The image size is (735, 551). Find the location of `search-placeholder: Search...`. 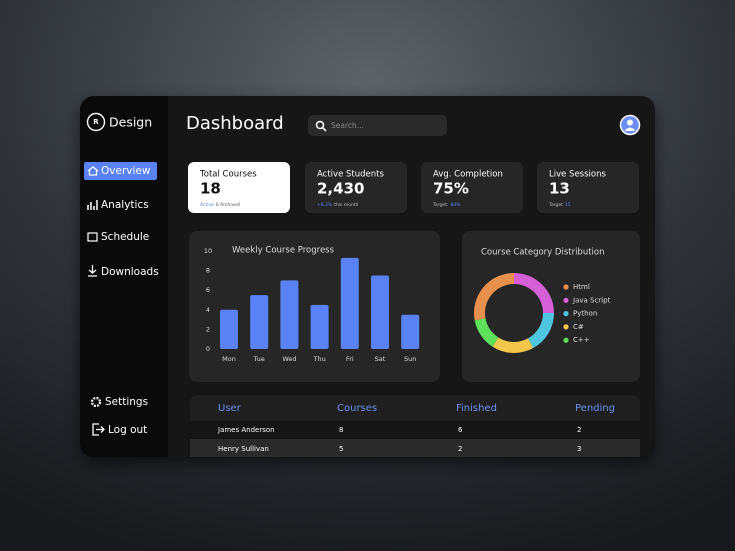

search-placeholder: Search... is located at coordinates (347, 125).